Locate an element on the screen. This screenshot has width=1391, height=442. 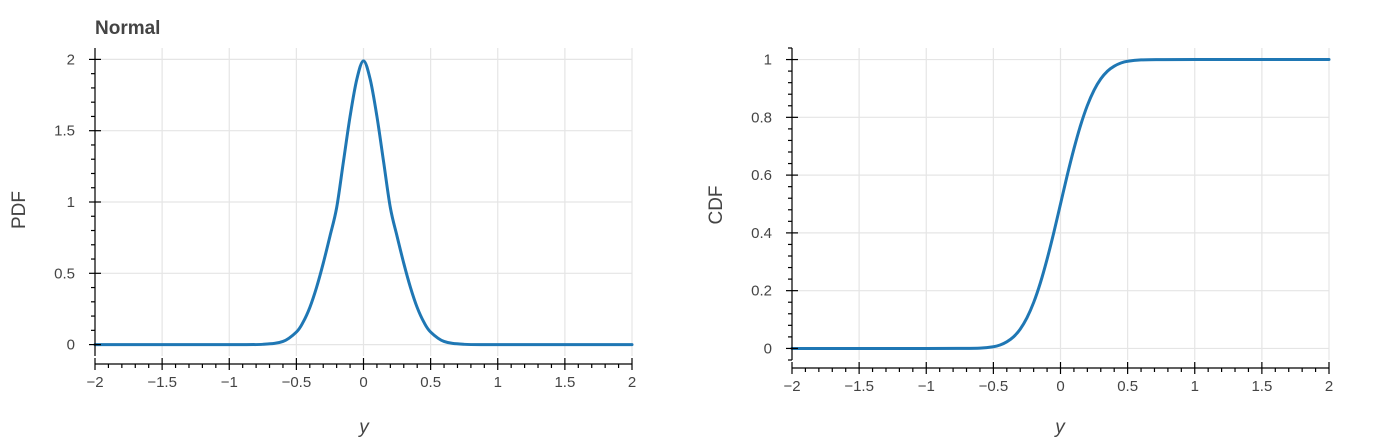
y-tick-label: 0.8 is located at coordinates (761, 117).